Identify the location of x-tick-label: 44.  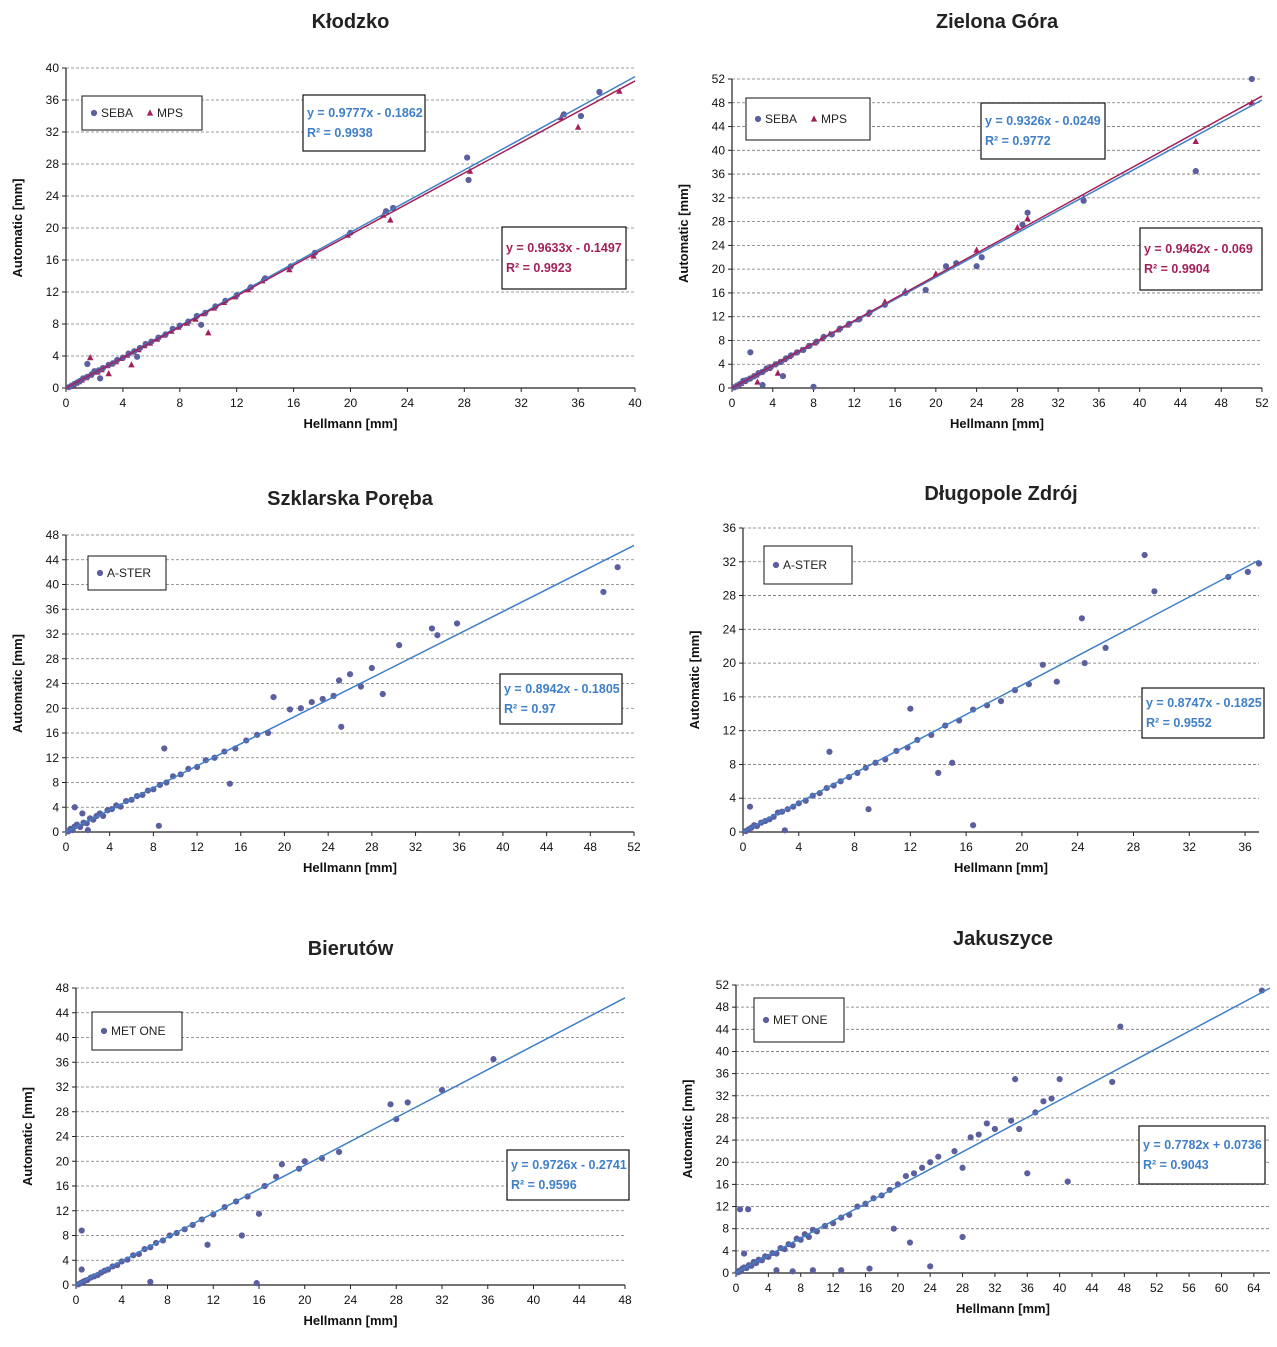
(580, 1300).